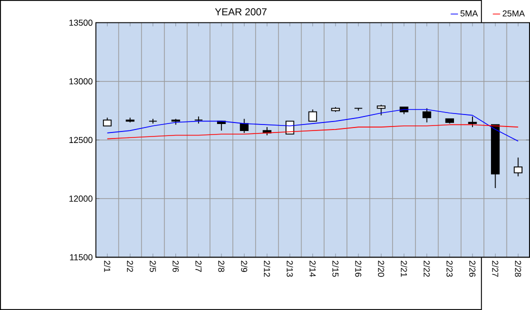 This screenshot has width=530, height=310. What do you see at coordinates (80, 199) in the screenshot?
I see `y-tick-label: 12000` at bounding box center [80, 199].